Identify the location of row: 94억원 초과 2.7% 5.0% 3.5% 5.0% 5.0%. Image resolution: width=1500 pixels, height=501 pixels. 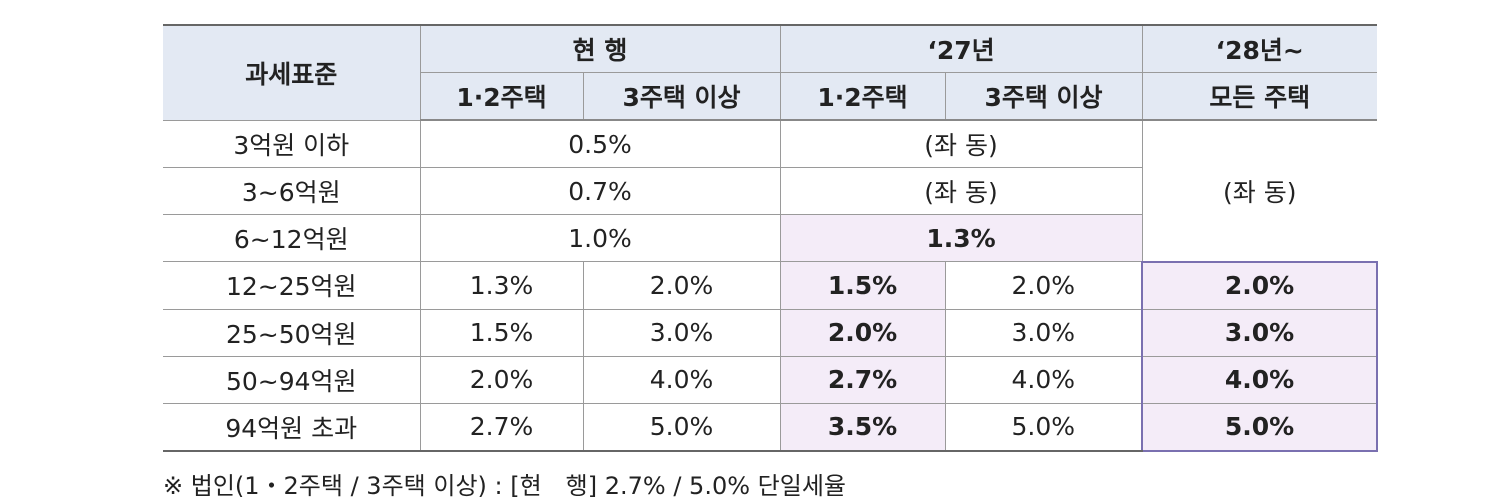
(771, 427).